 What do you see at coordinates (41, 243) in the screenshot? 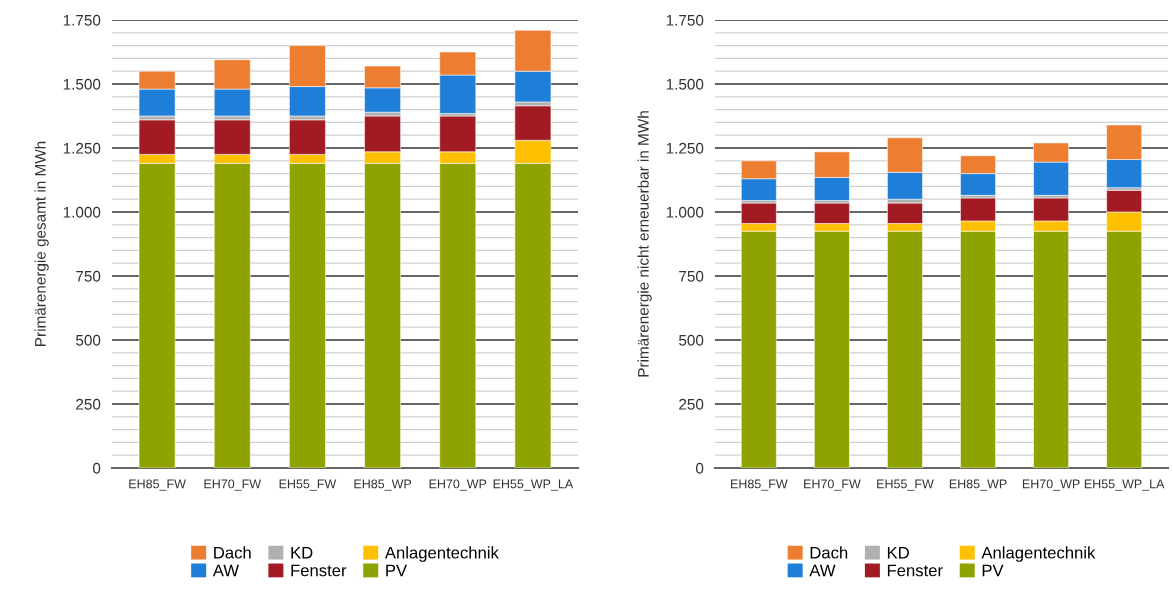
I see `y-axis-title: Primärenergie gesamt in MWh` at bounding box center [41, 243].